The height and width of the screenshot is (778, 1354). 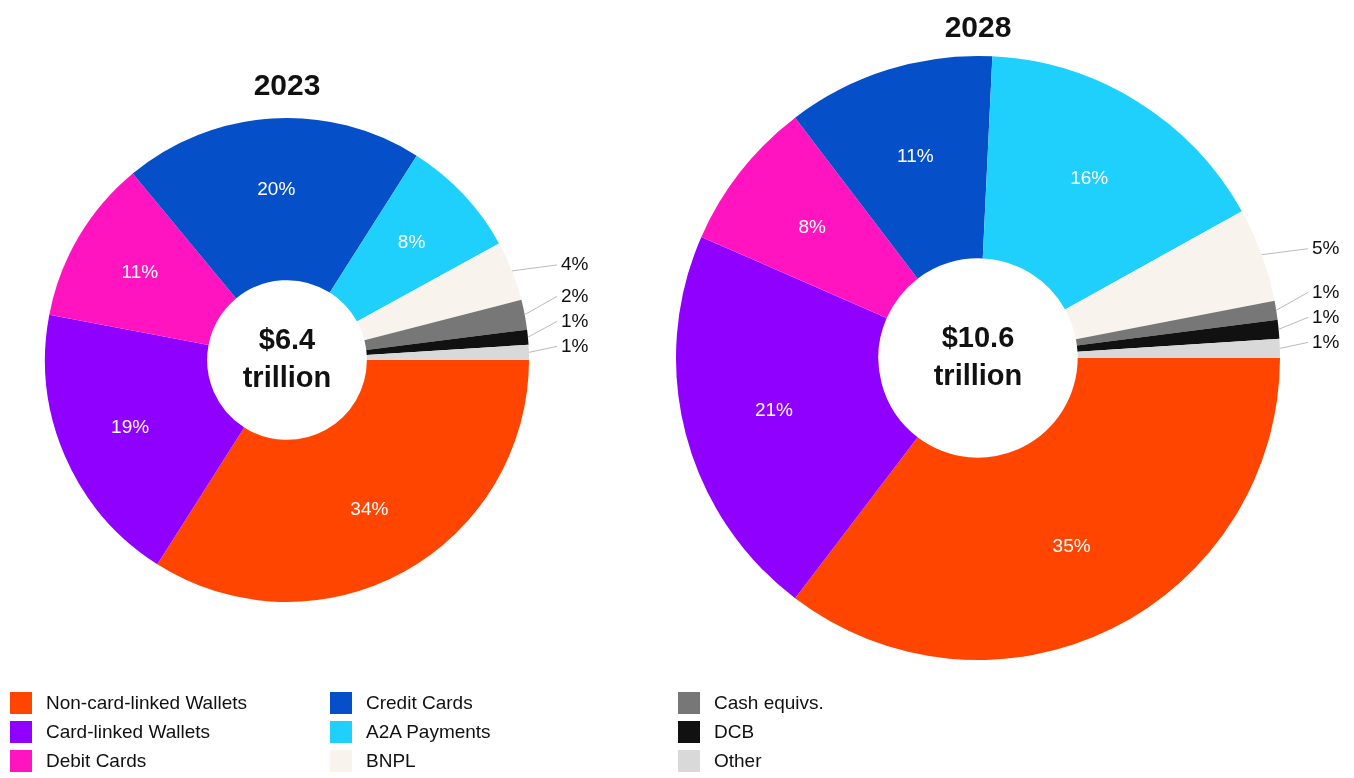 I want to click on chart-title: 2023, so click(x=287, y=85).